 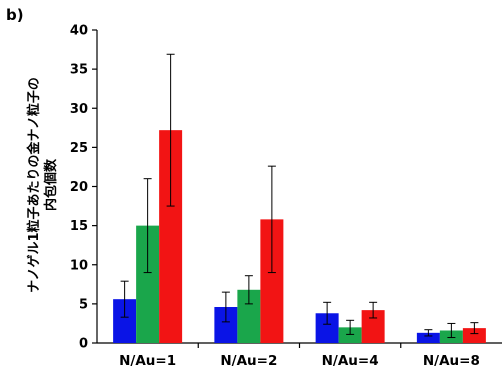 What do you see at coordinates (34, 185) in the screenshot?
I see `y-axis-title-line1: ナノゲル1粒子あたりの金ナノ粒子の` at bounding box center [34, 185].